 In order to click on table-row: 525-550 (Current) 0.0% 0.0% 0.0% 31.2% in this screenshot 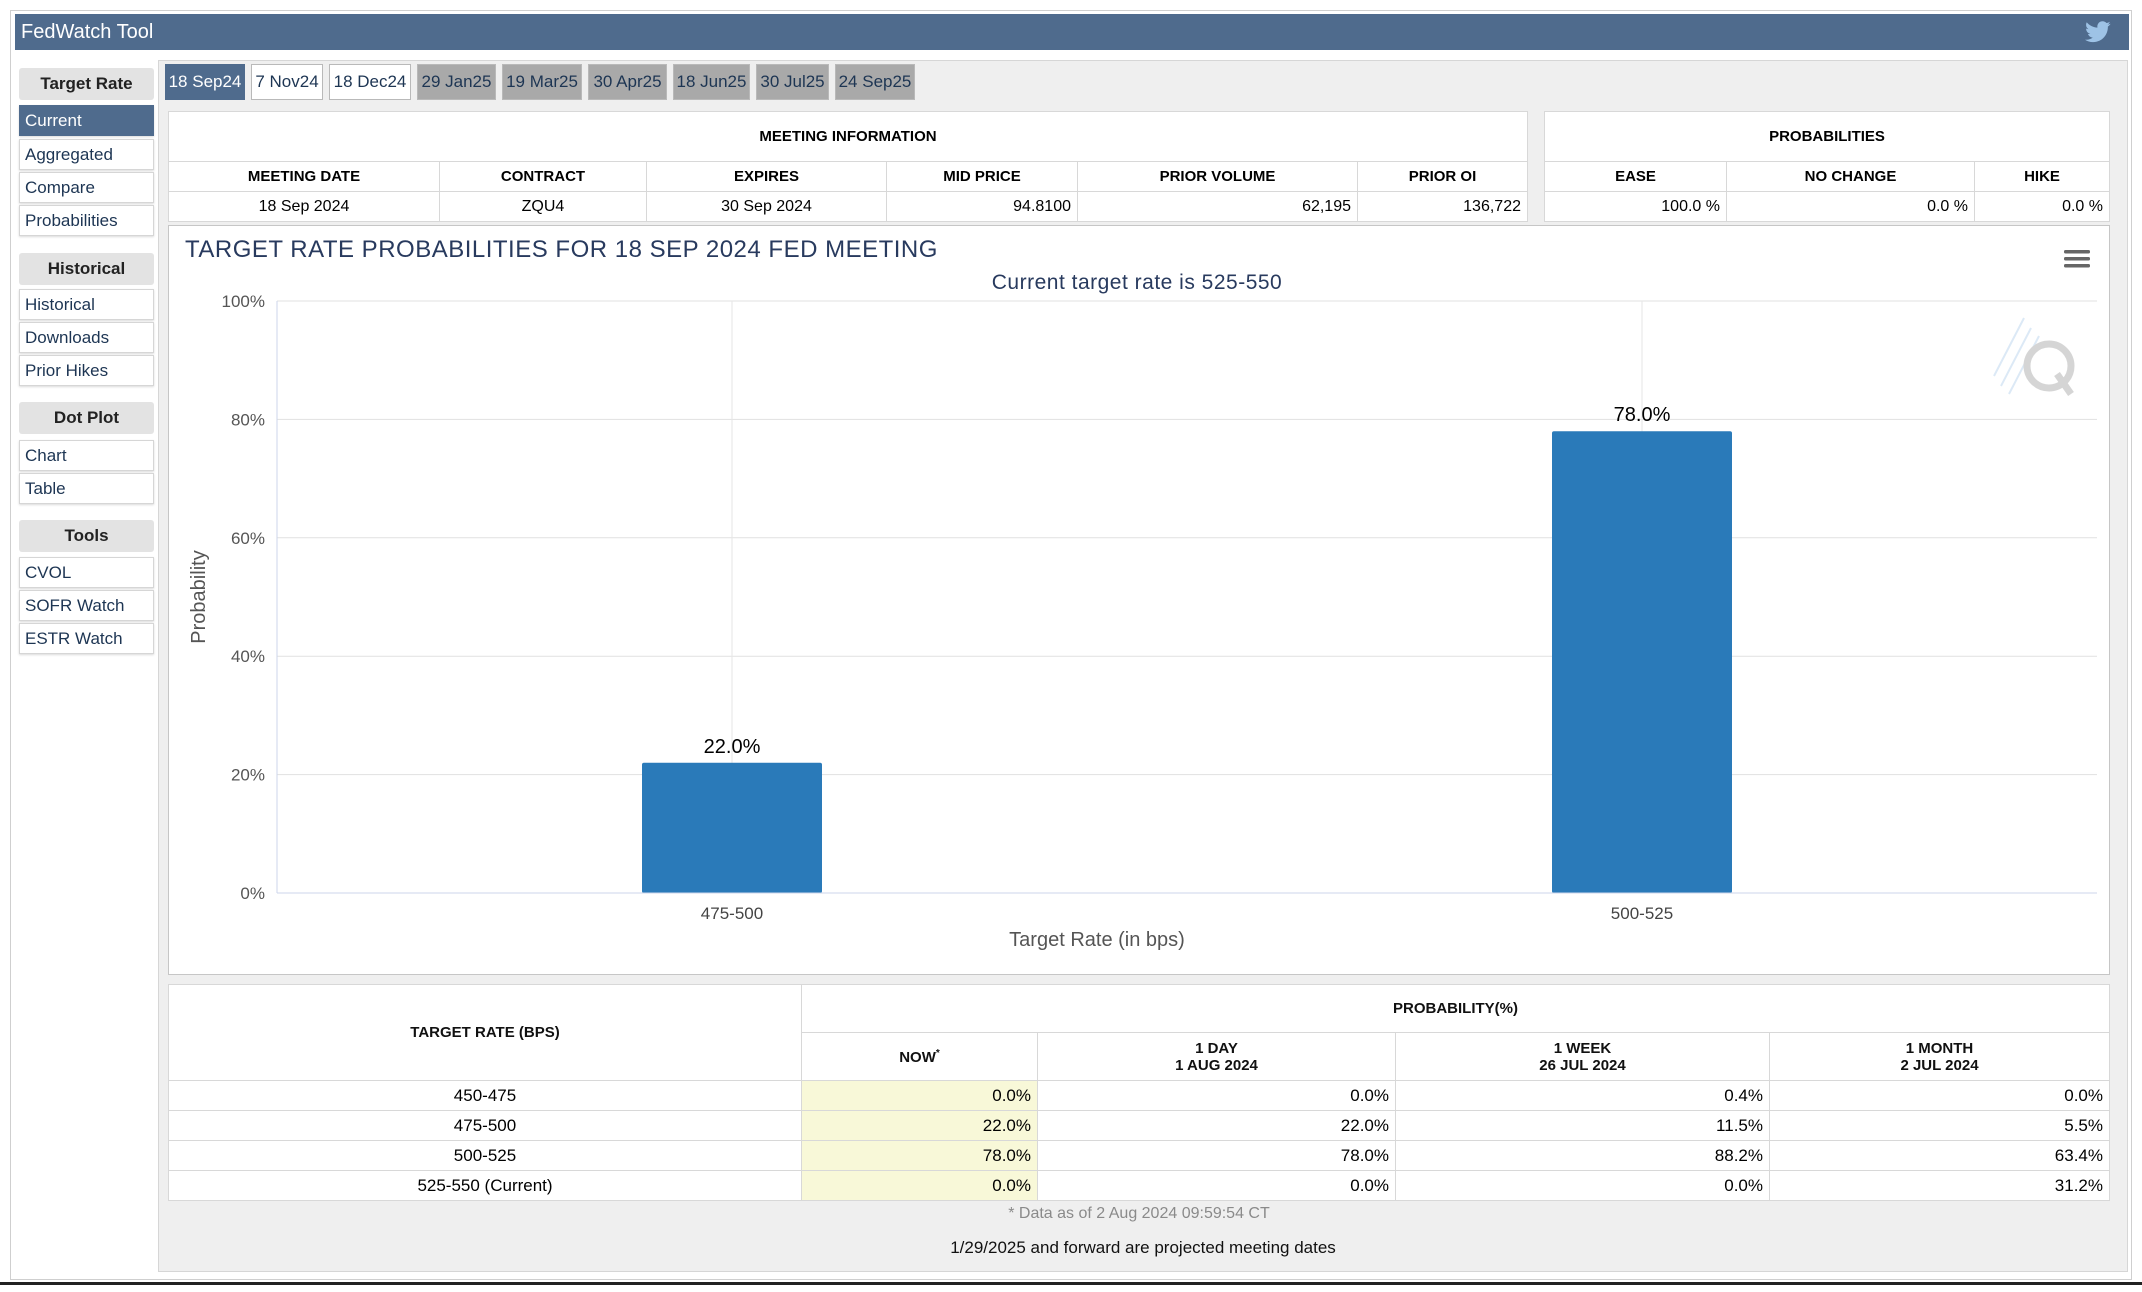, I will do `click(1139, 1185)`.